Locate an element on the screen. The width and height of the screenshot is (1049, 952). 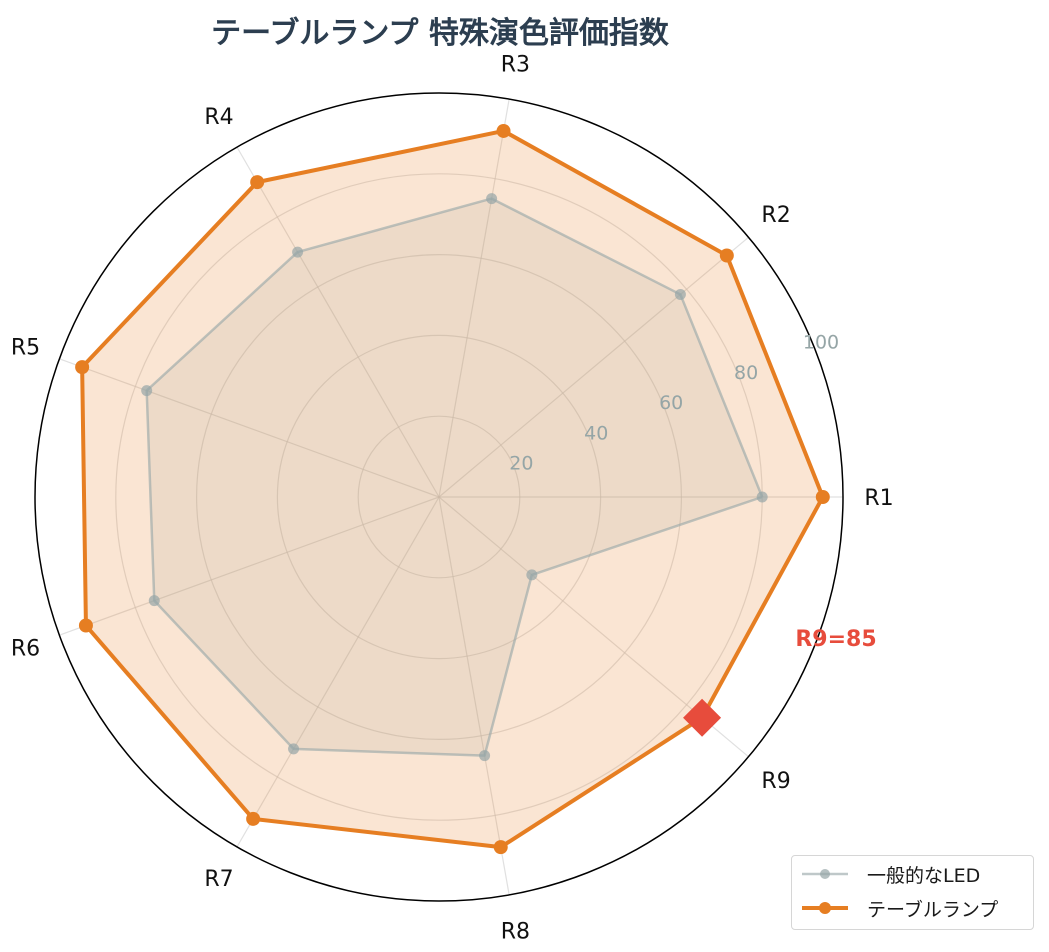
annotation-label: R9=85 is located at coordinates (835, 639).